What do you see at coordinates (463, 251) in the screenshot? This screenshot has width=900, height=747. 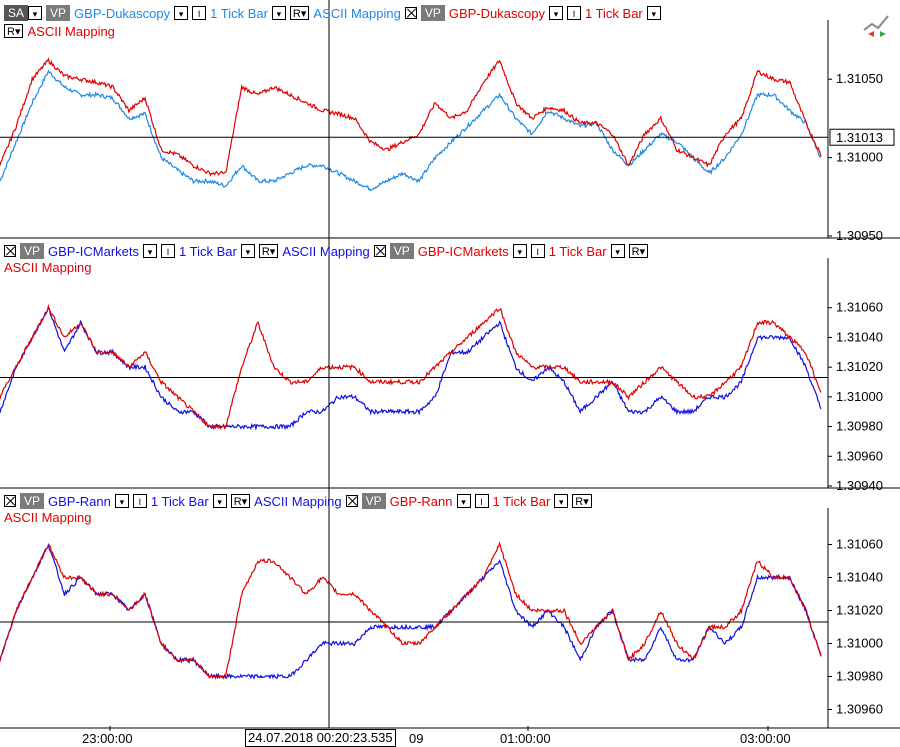 I see `series2-name: GBP-ICMarkets` at bounding box center [463, 251].